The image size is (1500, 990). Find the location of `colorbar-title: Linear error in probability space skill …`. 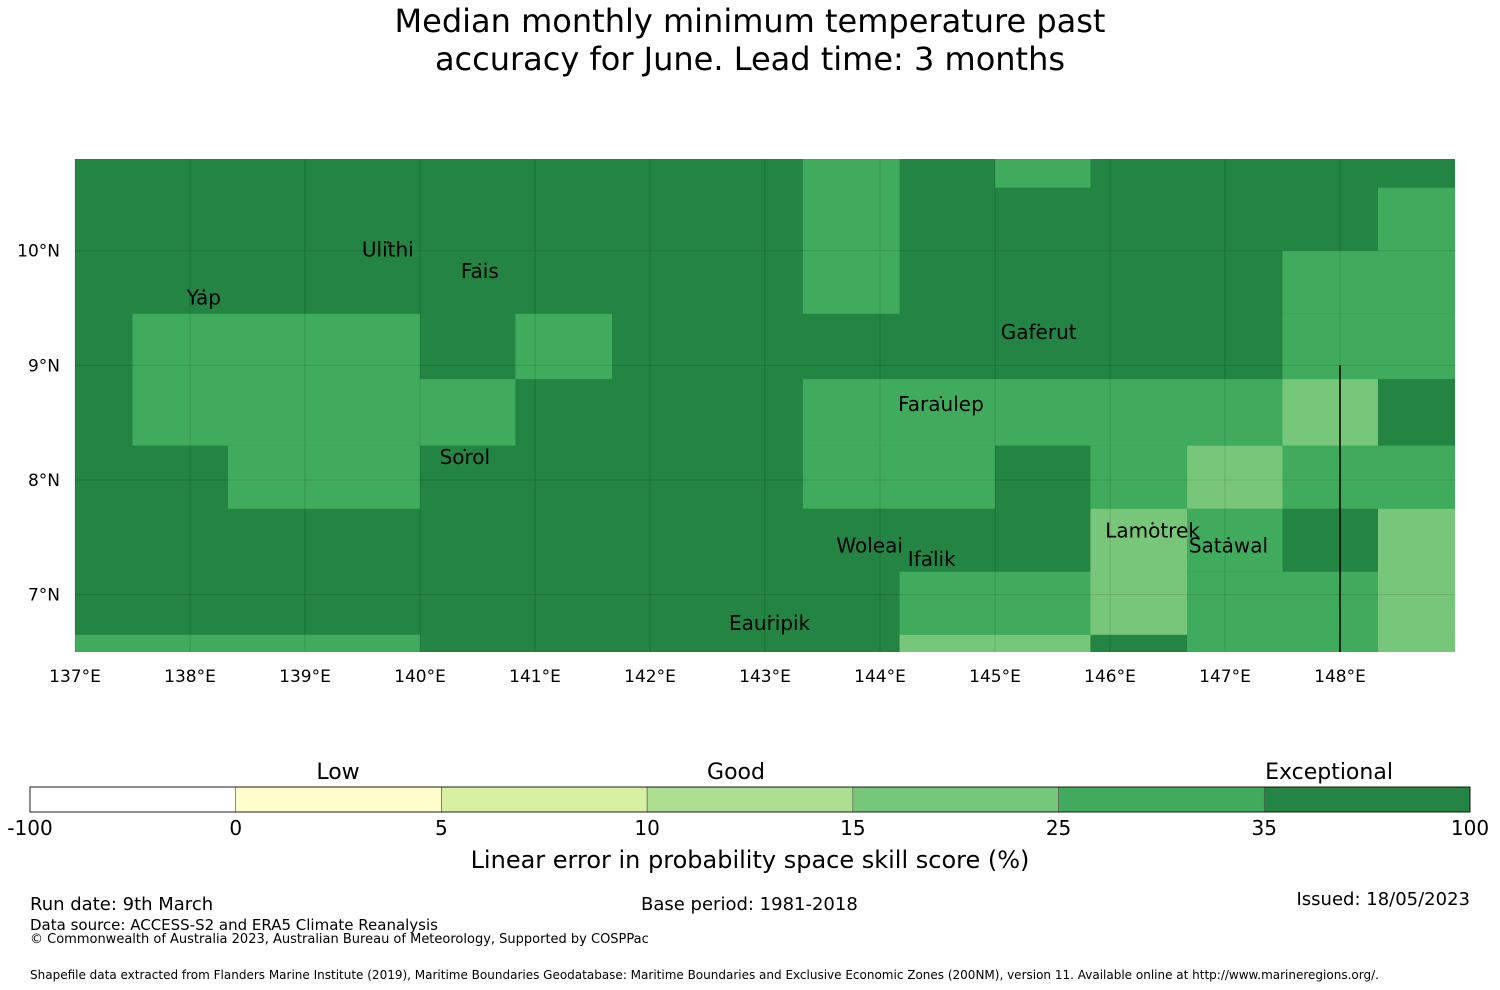

colorbar-title: Linear error in probability space skill … is located at coordinates (750, 860).